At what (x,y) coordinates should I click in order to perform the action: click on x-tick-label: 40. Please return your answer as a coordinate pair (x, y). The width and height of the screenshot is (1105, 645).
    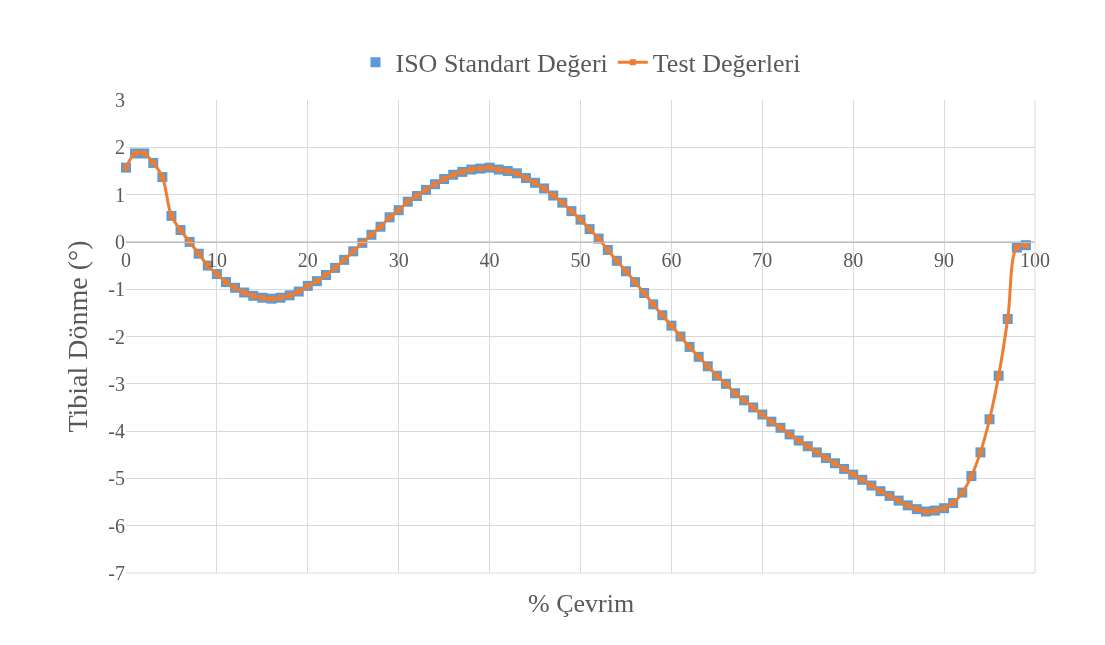
    Looking at the image, I should click on (489, 259).